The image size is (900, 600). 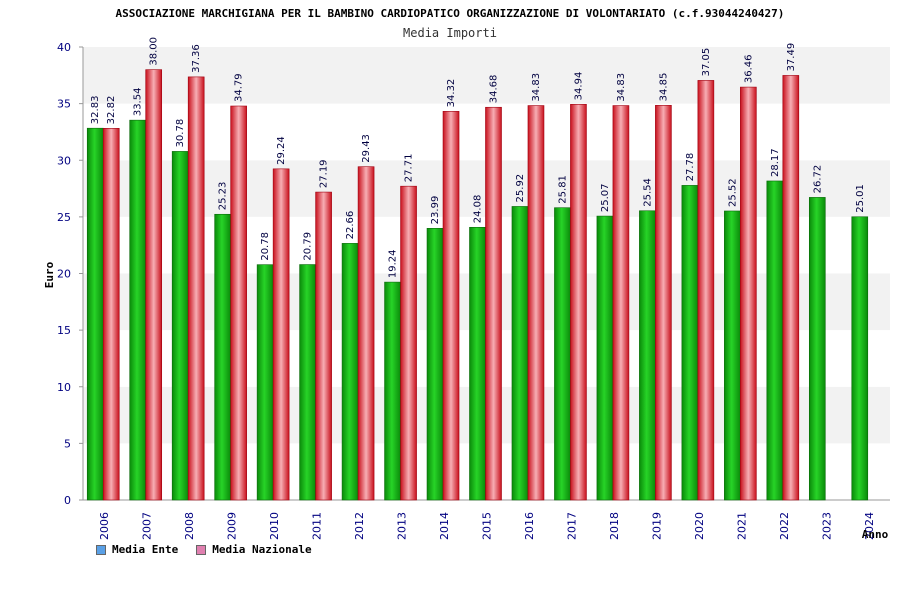 I want to click on legend-swatch-nazionale, so click(x=201, y=549).